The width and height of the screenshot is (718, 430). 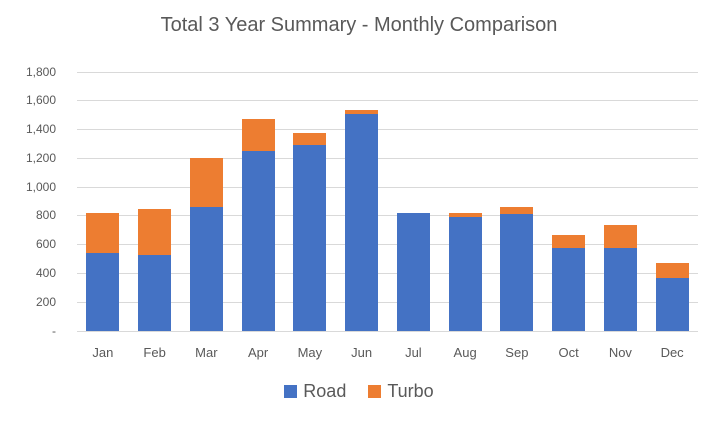 I want to click on y-tick-label-1200: 1,200, so click(x=40, y=157).